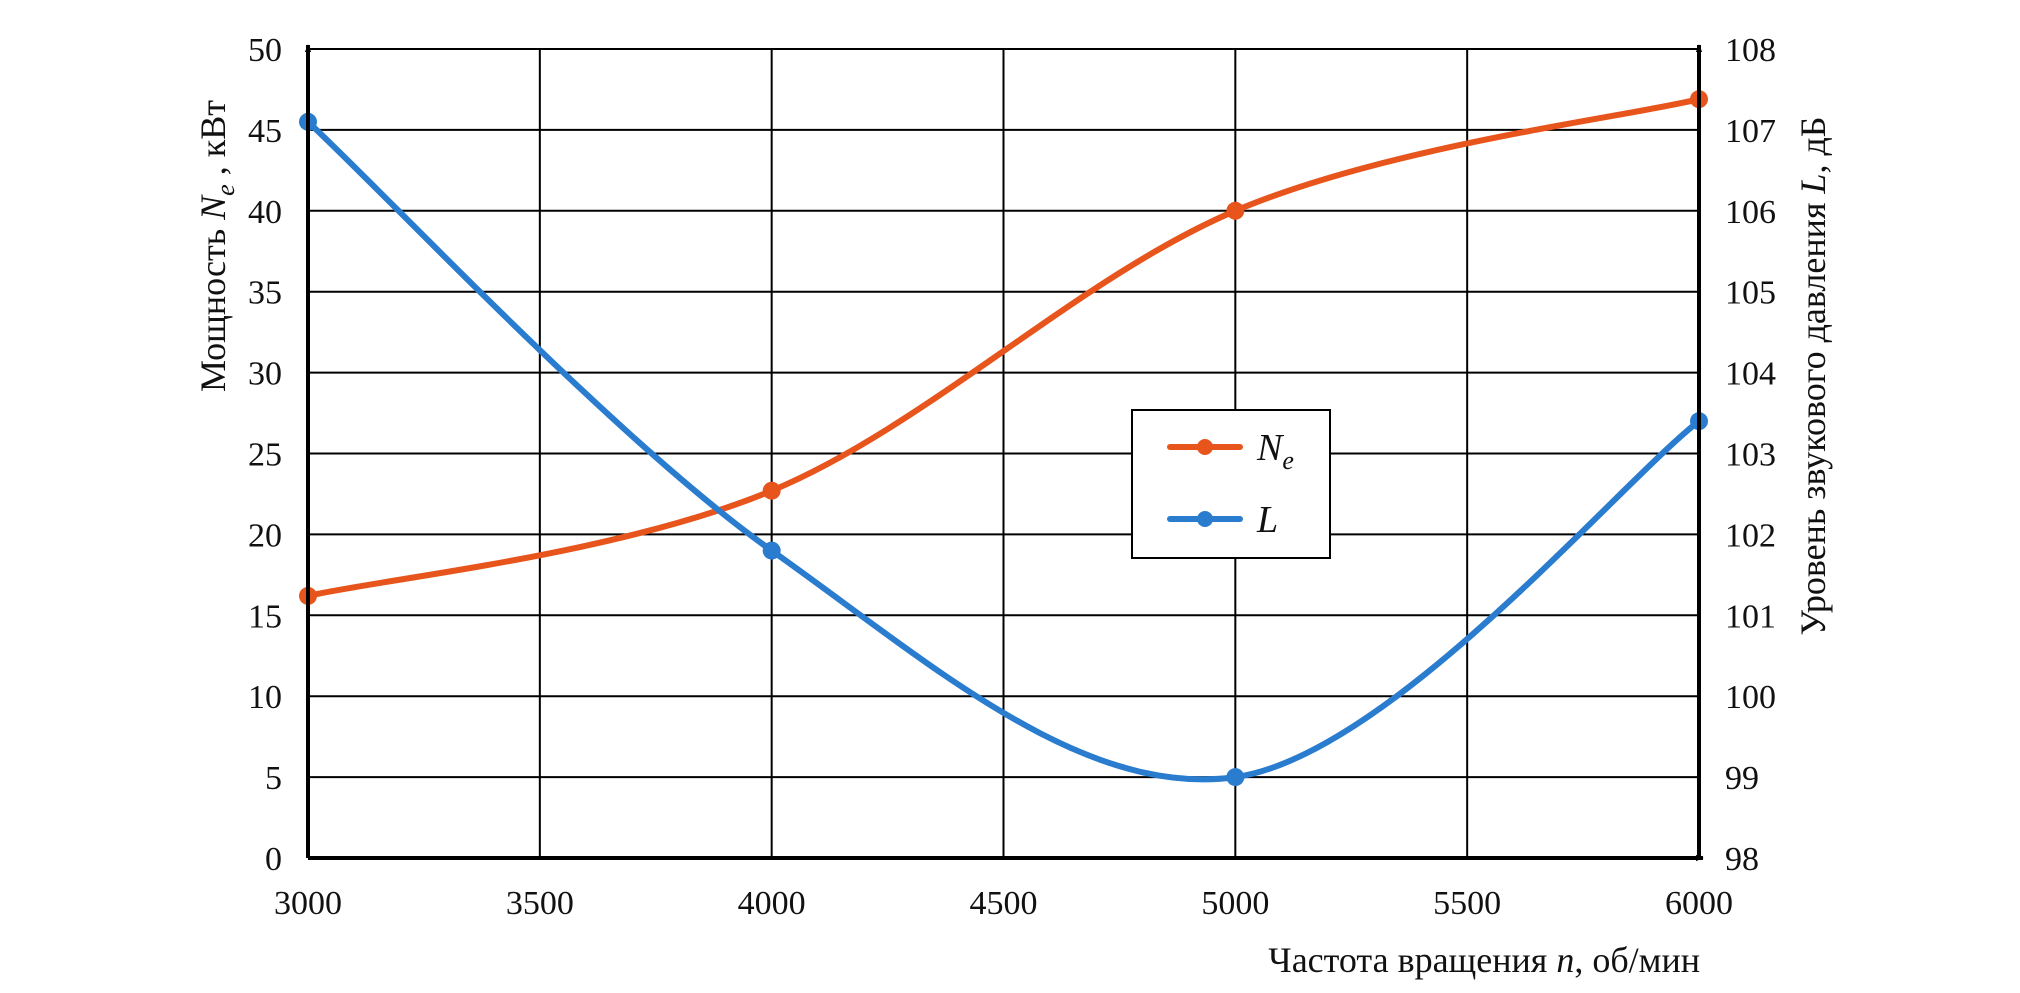 This screenshot has width=2020, height=993. Describe the element at coordinates (772, 903) in the screenshot. I see `x-tick-label: 4000` at that location.